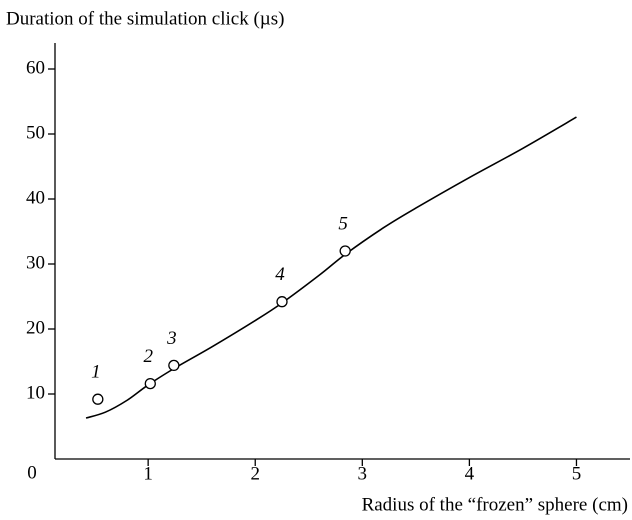  Describe the element at coordinates (32, 472) in the screenshot. I see `origin-label: 0` at that location.